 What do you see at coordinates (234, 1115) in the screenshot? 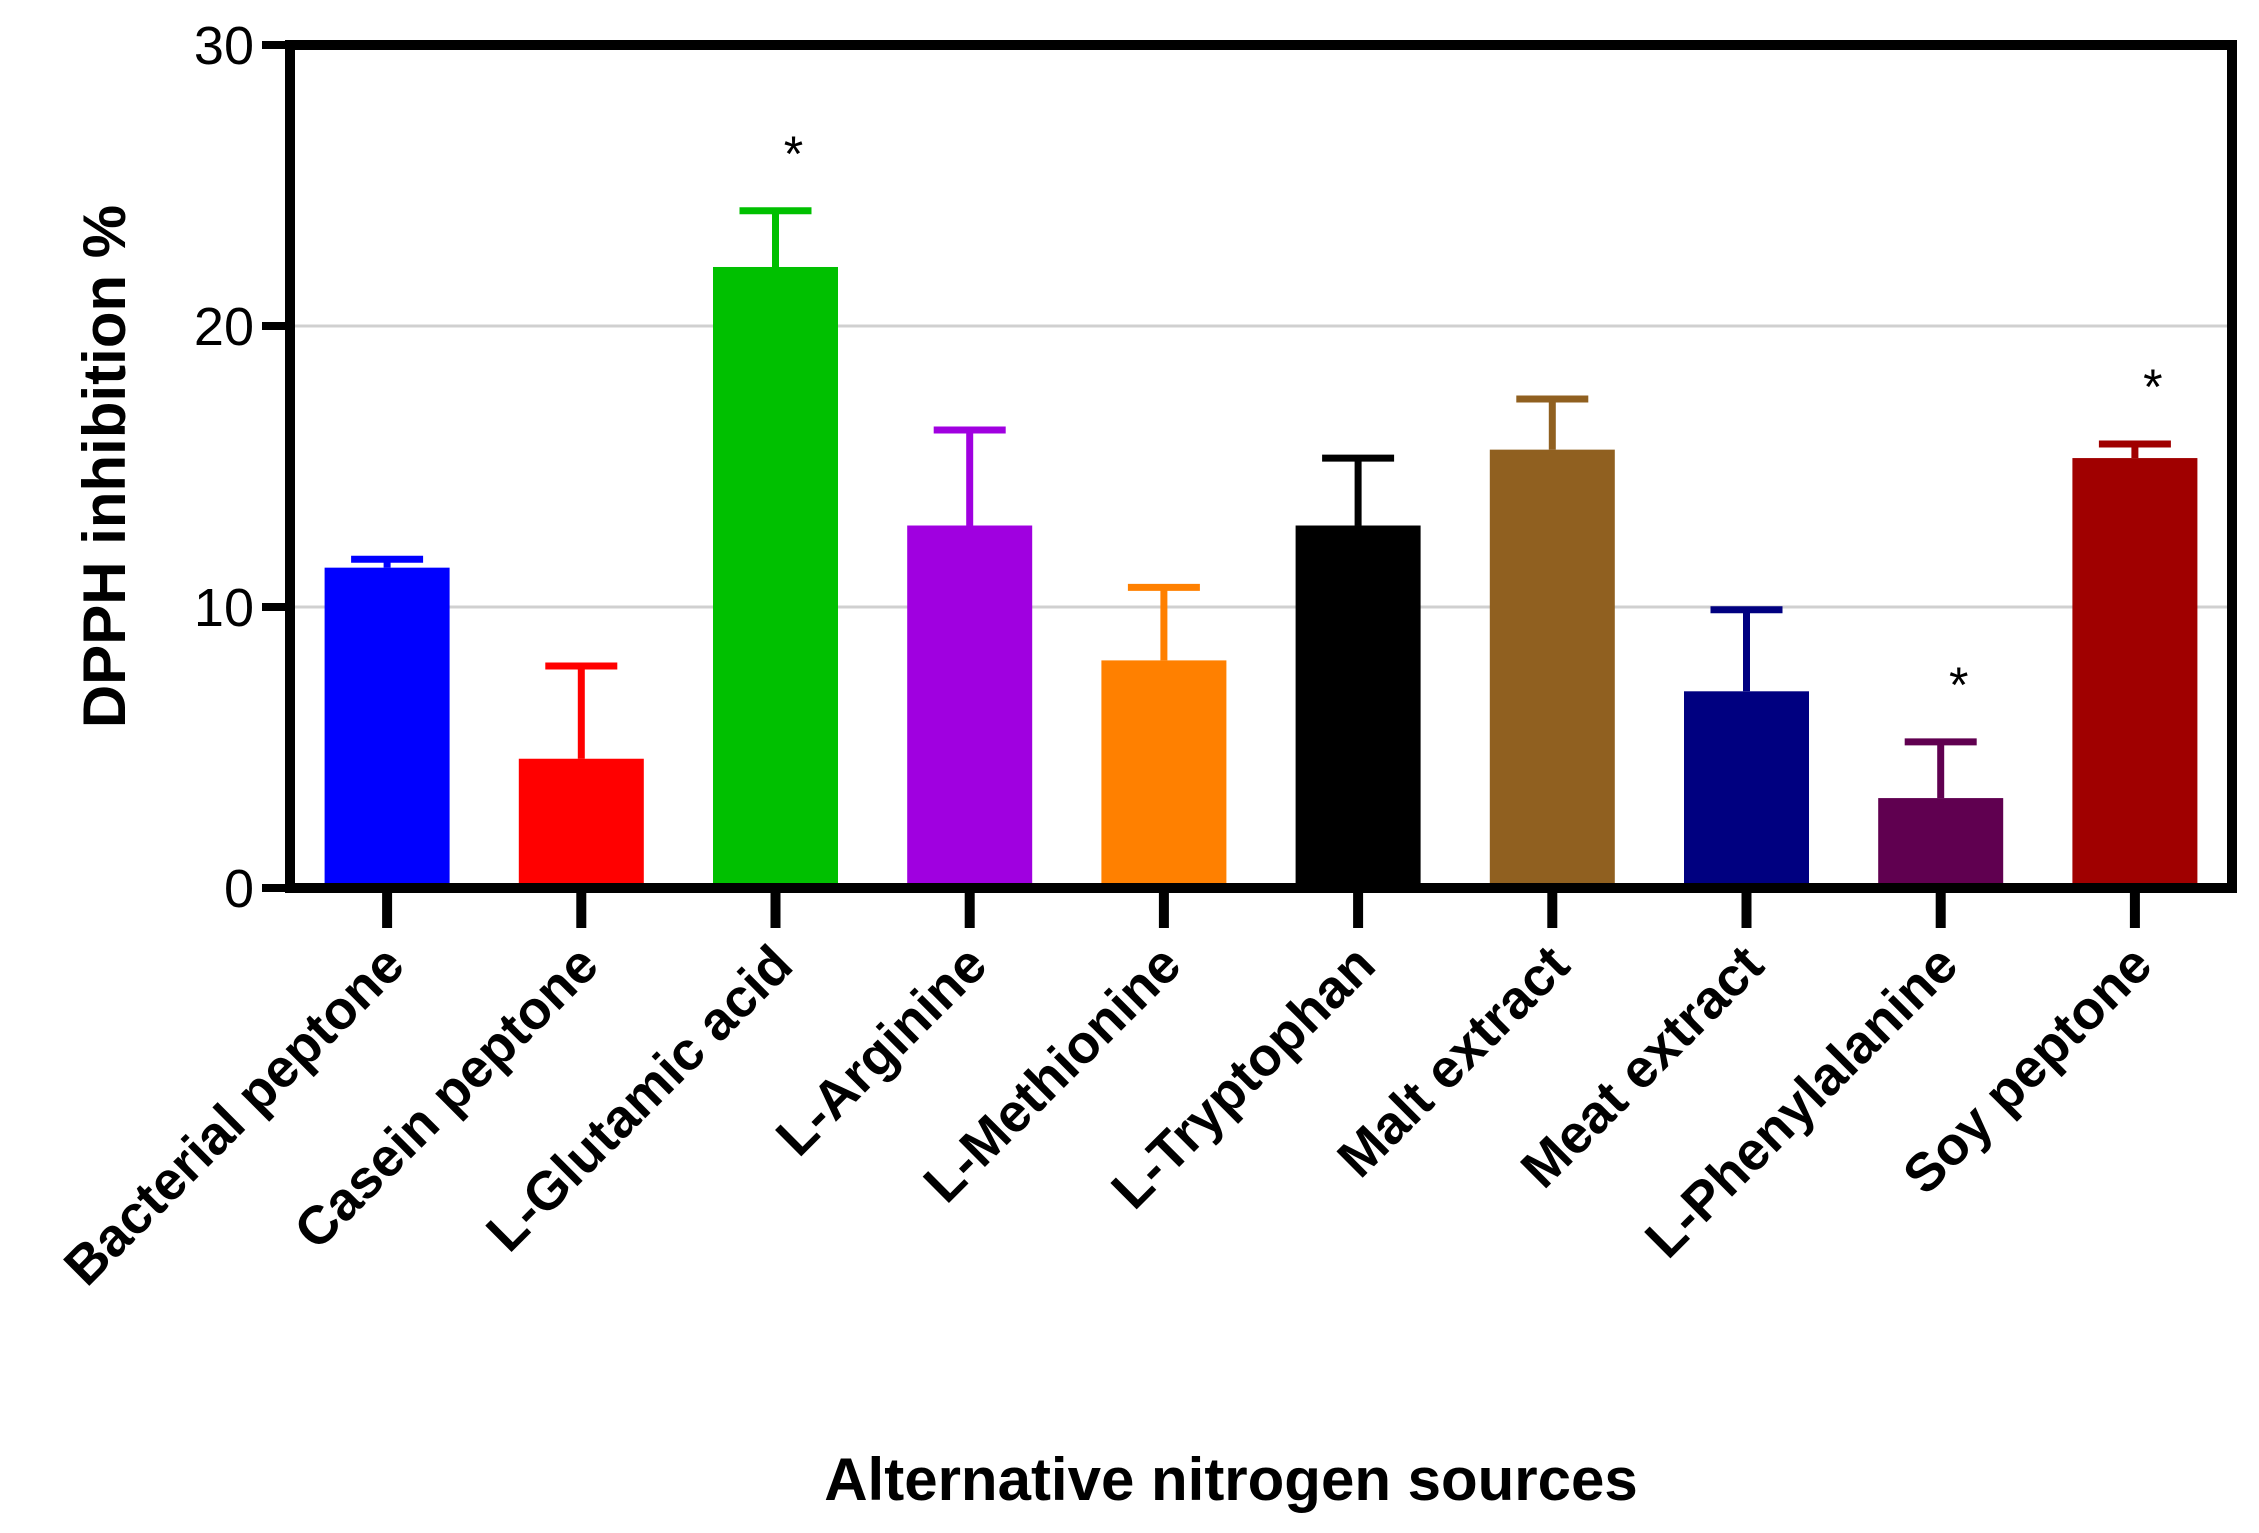
I see `x-tick-label: Bacterial peptone` at bounding box center [234, 1115].